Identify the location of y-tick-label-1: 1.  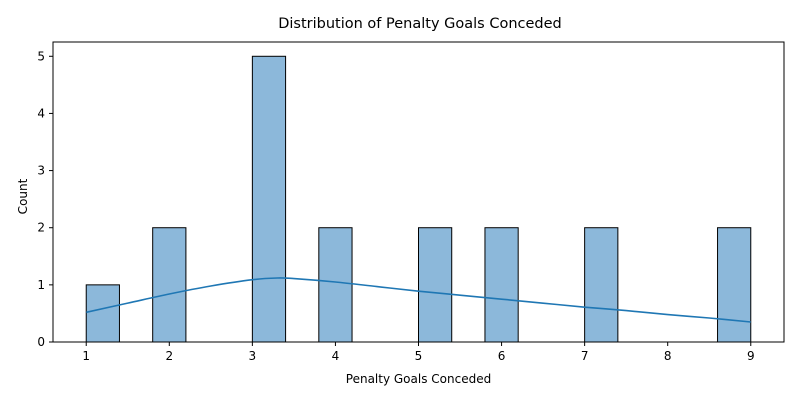
(41, 285).